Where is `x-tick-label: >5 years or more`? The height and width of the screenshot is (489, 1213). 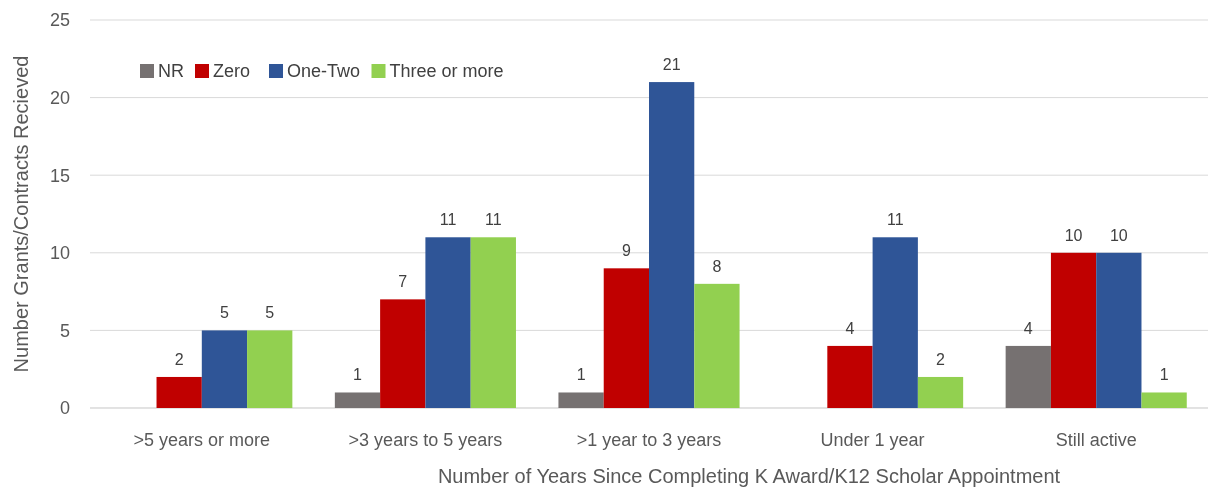
x-tick-label: >5 years or more is located at coordinates (202, 440).